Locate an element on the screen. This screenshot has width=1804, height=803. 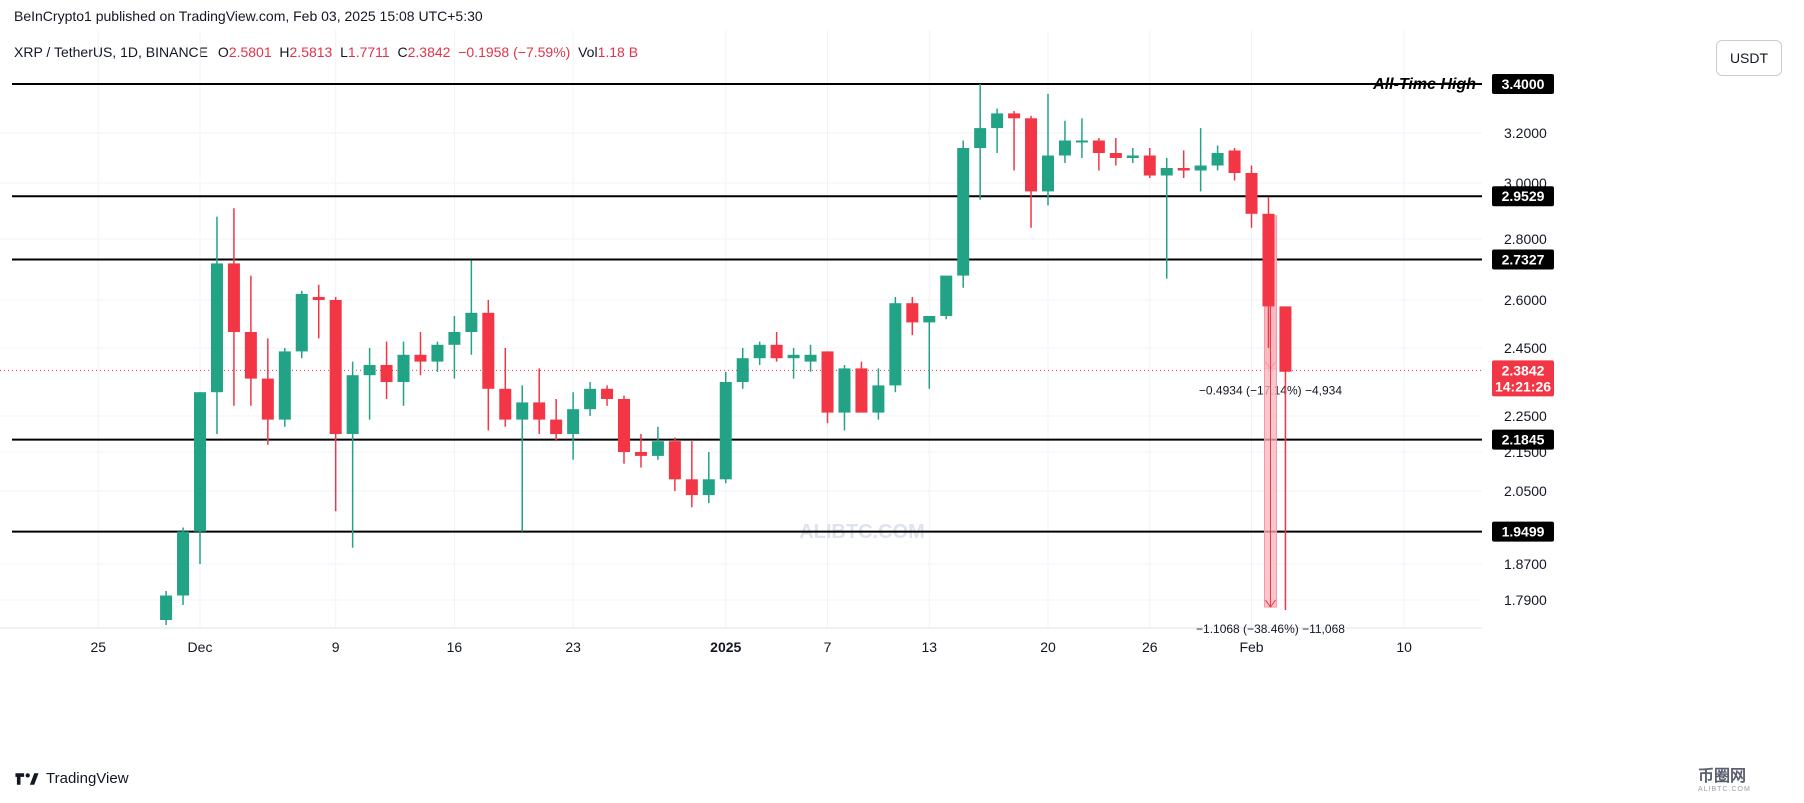
x-tick-label: 9 is located at coordinates (336, 647).